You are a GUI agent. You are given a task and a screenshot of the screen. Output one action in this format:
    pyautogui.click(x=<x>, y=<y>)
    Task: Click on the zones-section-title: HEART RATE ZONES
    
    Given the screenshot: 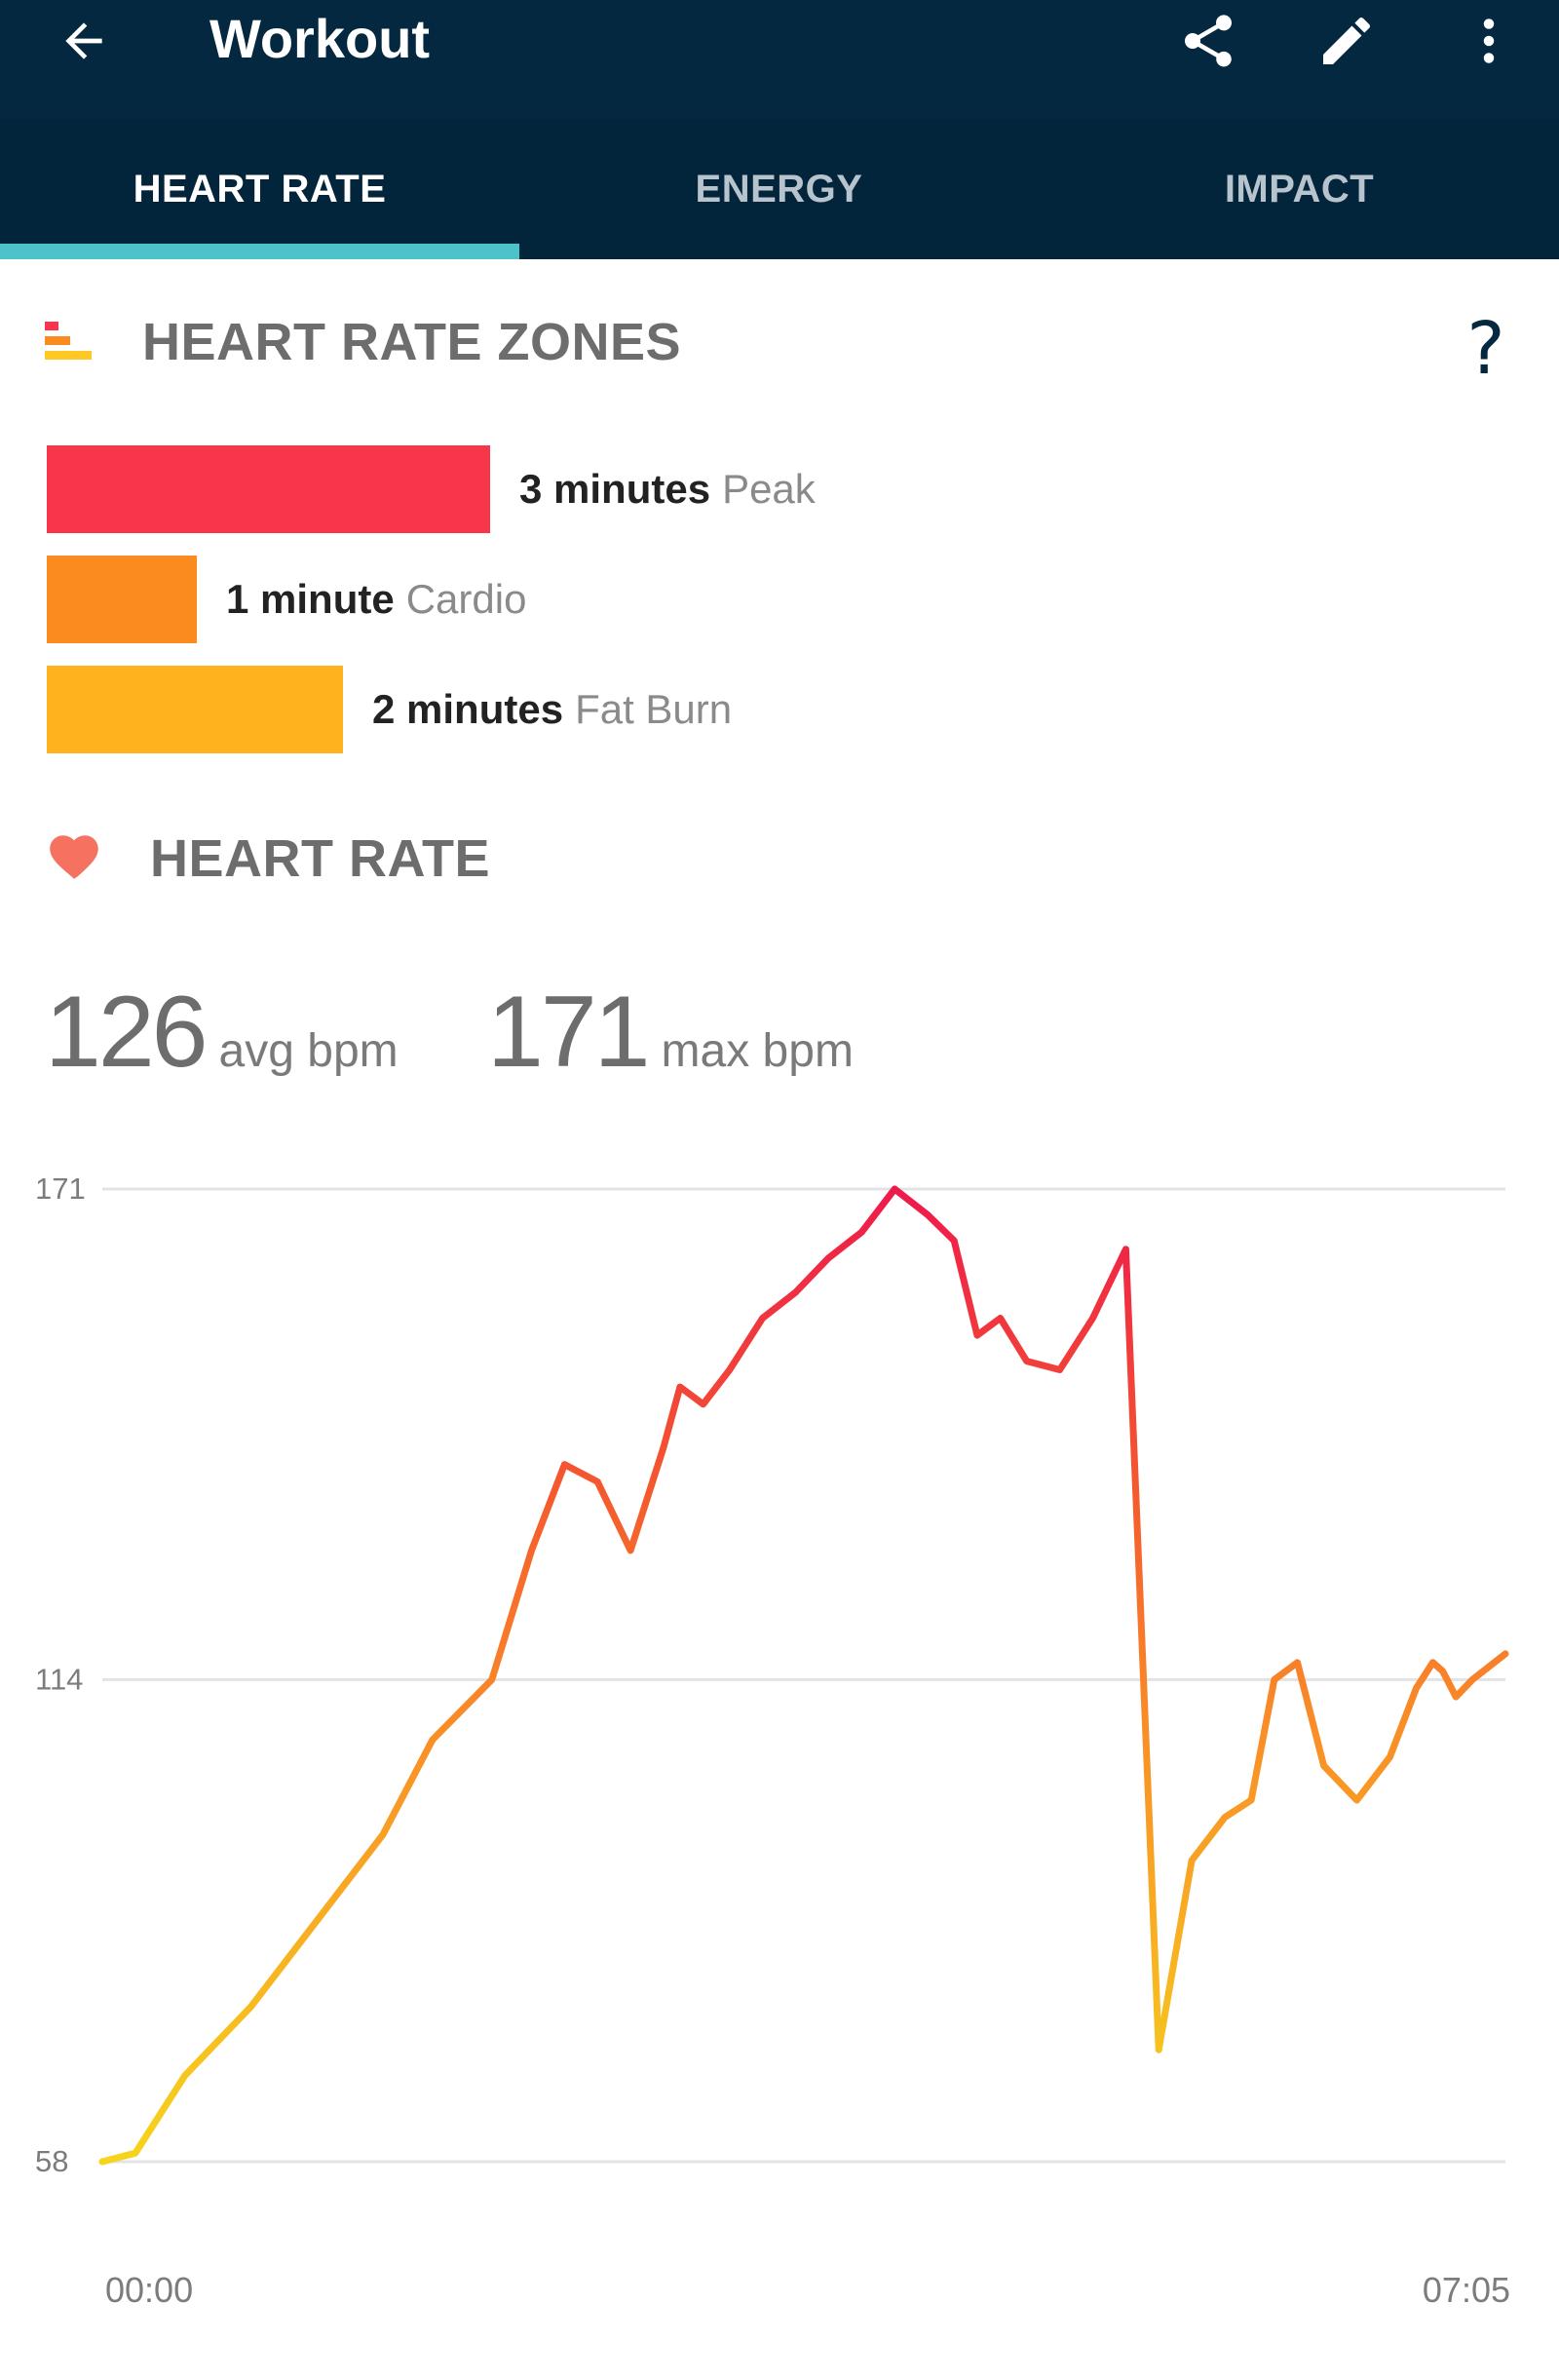 What is the action you would take?
    pyautogui.click(x=412, y=342)
    